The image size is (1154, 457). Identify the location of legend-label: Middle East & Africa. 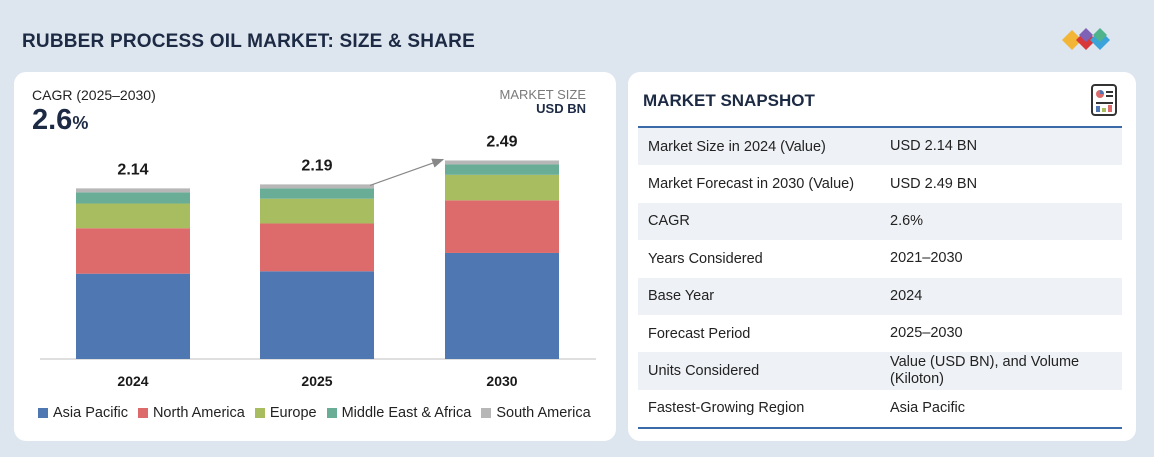
(406, 413).